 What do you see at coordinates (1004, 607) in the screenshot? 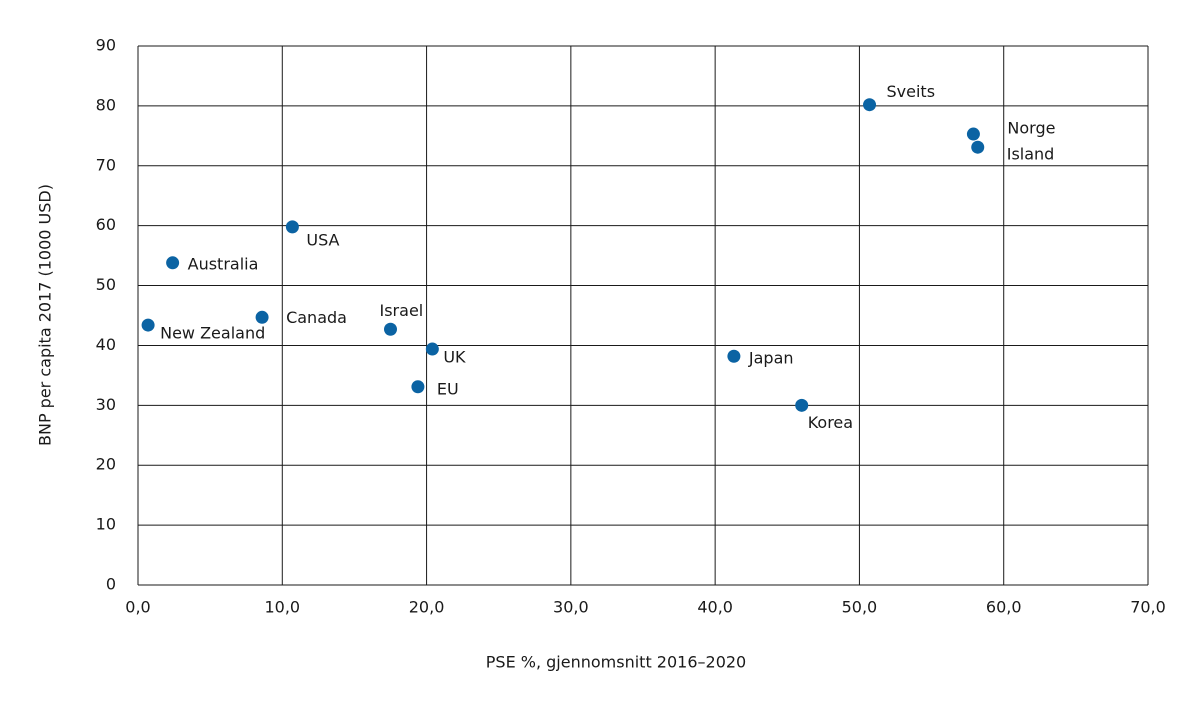
I see `x-tick-label: 60,0` at bounding box center [1004, 607].